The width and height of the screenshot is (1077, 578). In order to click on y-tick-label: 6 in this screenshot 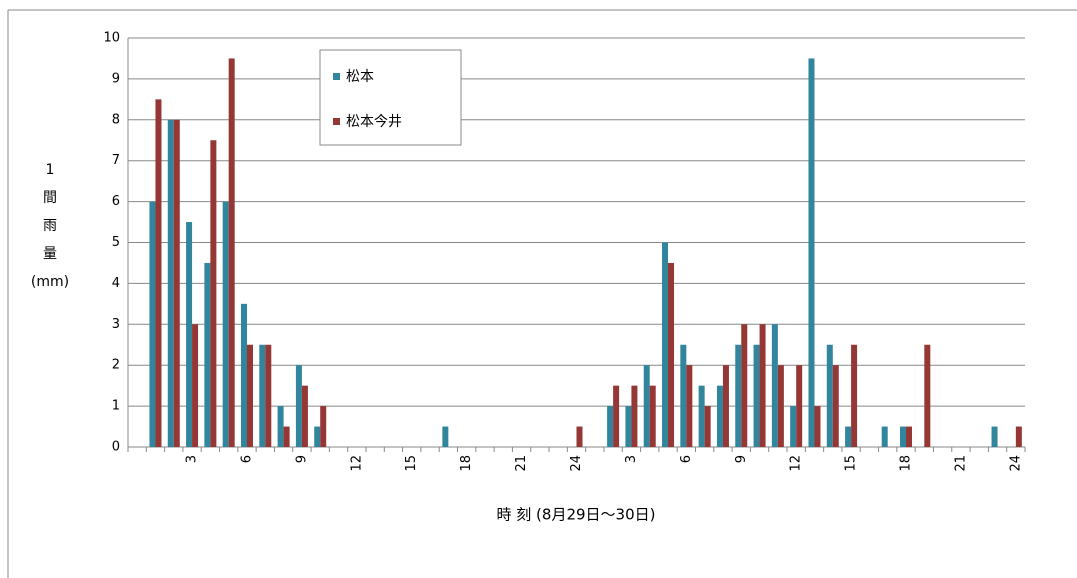, I will do `click(116, 201)`.